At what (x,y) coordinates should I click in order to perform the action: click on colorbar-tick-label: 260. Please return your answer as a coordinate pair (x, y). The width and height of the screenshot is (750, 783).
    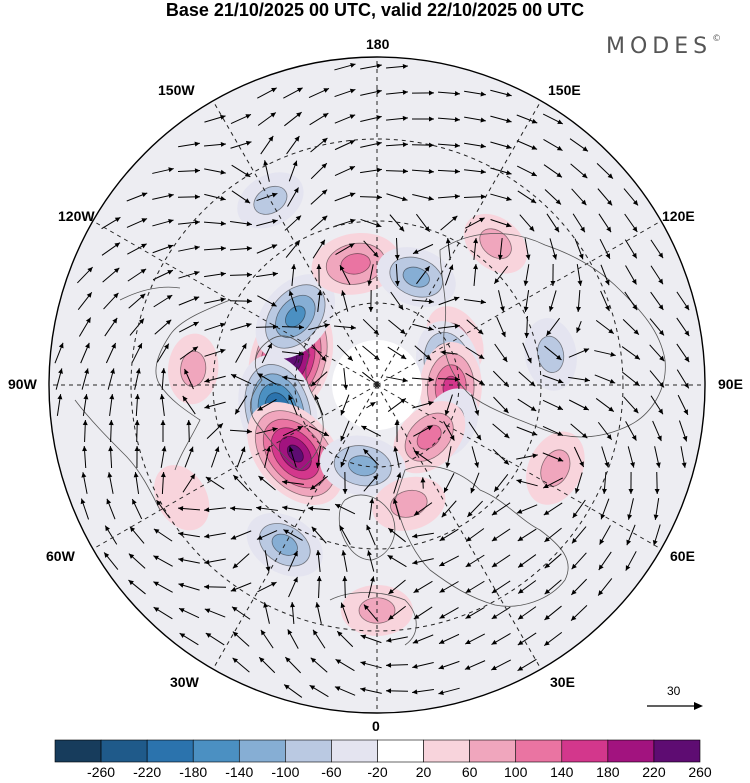
    Looking at the image, I should click on (700, 772).